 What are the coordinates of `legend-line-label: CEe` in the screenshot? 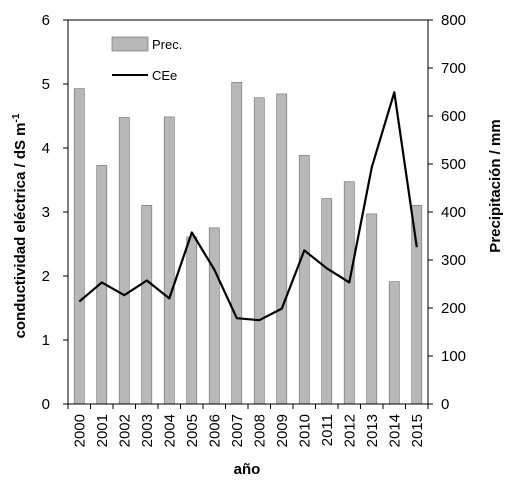 It's located at (164, 75).